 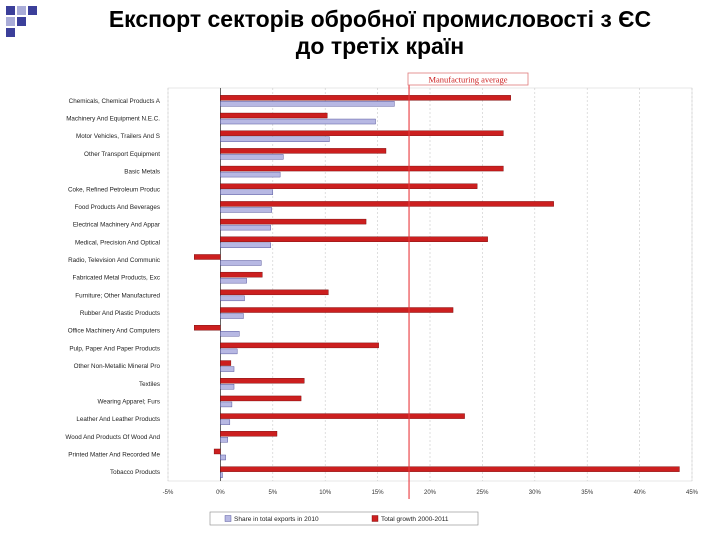 I want to click on category-label: Furniture; Other Manufactured, so click(x=117, y=295).